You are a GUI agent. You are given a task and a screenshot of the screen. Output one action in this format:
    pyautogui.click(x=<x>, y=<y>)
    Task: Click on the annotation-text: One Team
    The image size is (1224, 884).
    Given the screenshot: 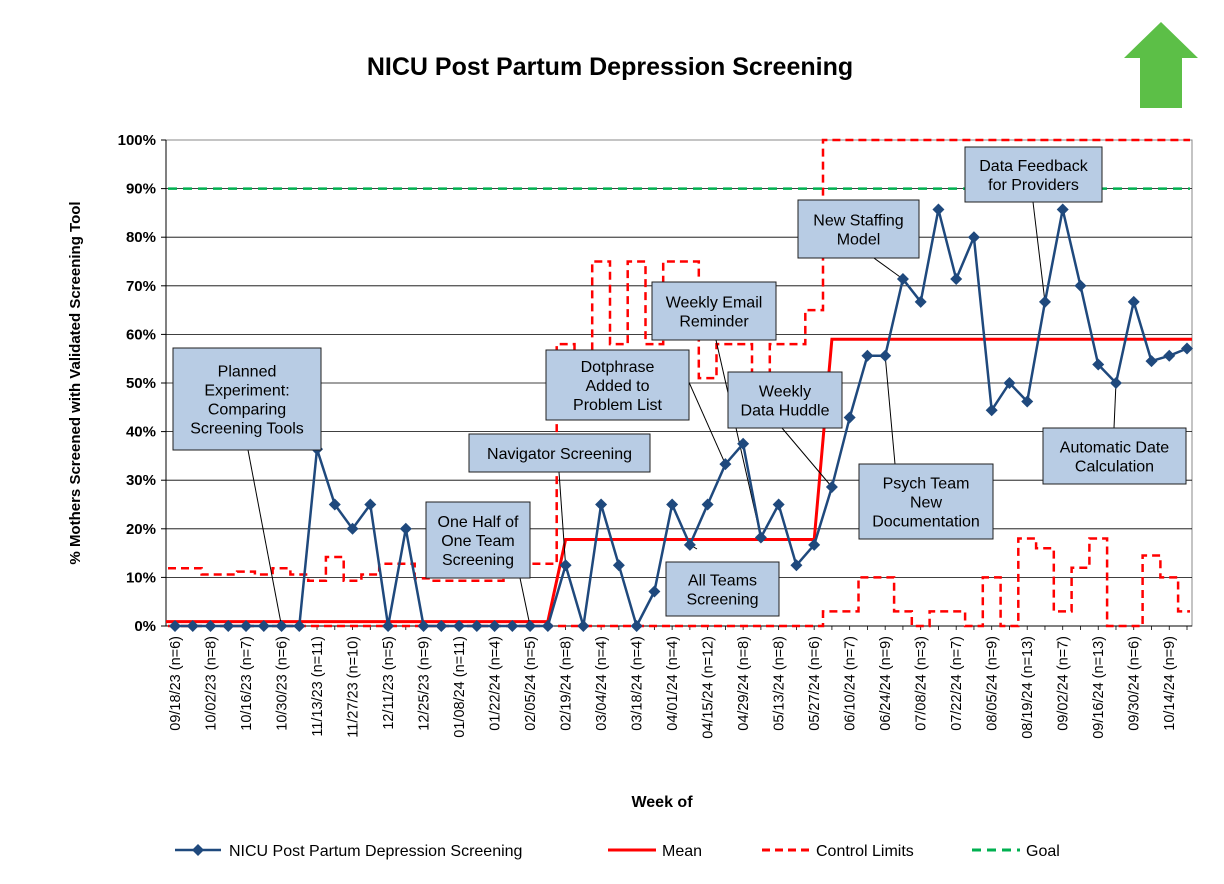 What is the action you would take?
    pyautogui.click(x=478, y=541)
    